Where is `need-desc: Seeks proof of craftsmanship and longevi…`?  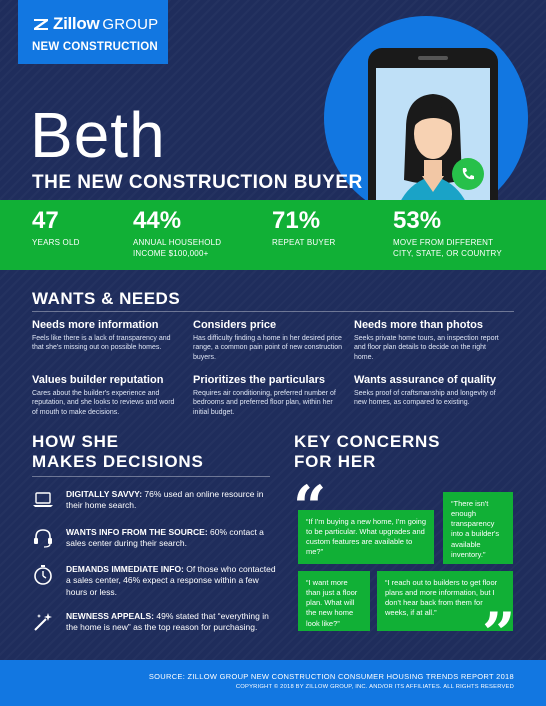 need-desc: Seeks proof of craftsmanship and longevi… is located at coordinates (425, 398).